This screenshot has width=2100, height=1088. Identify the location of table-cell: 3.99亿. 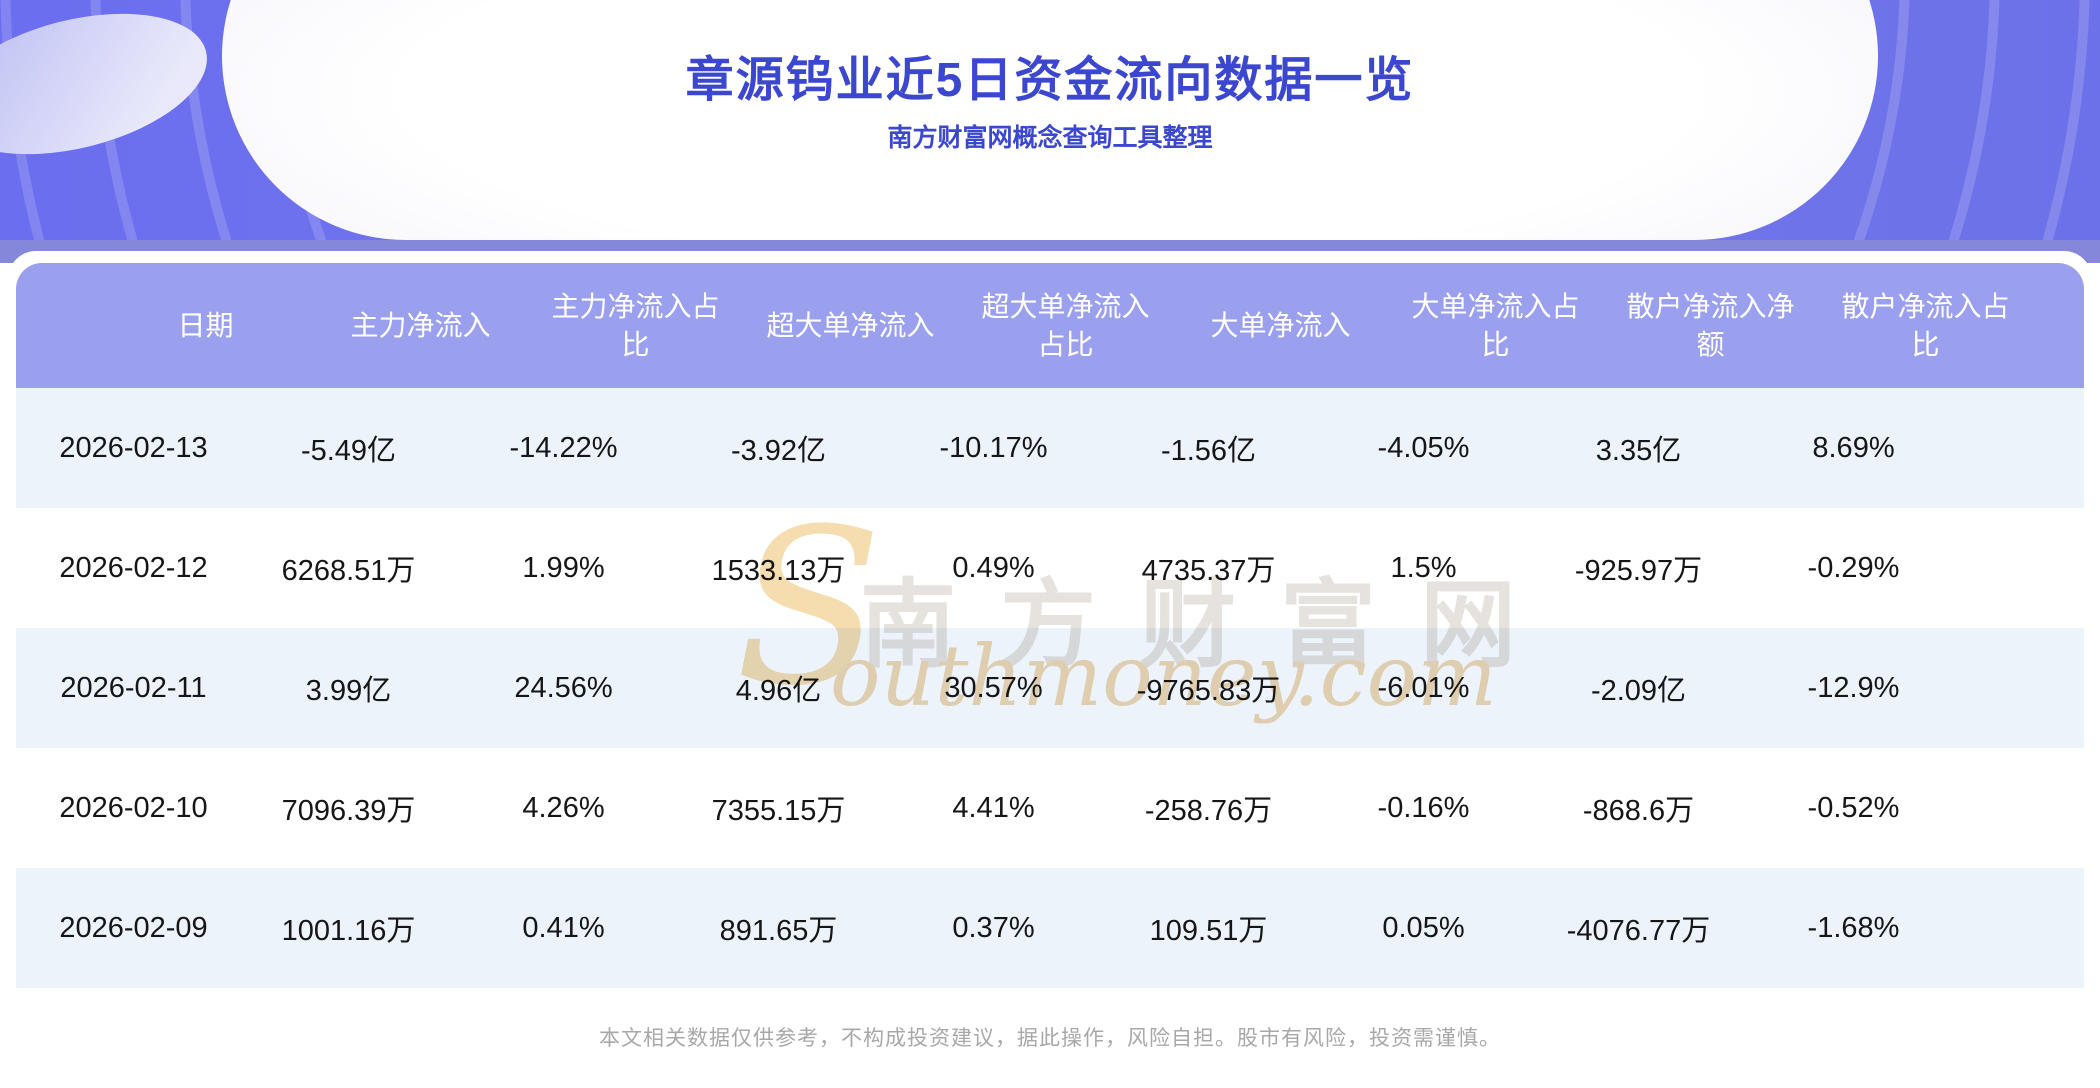
(348, 691).